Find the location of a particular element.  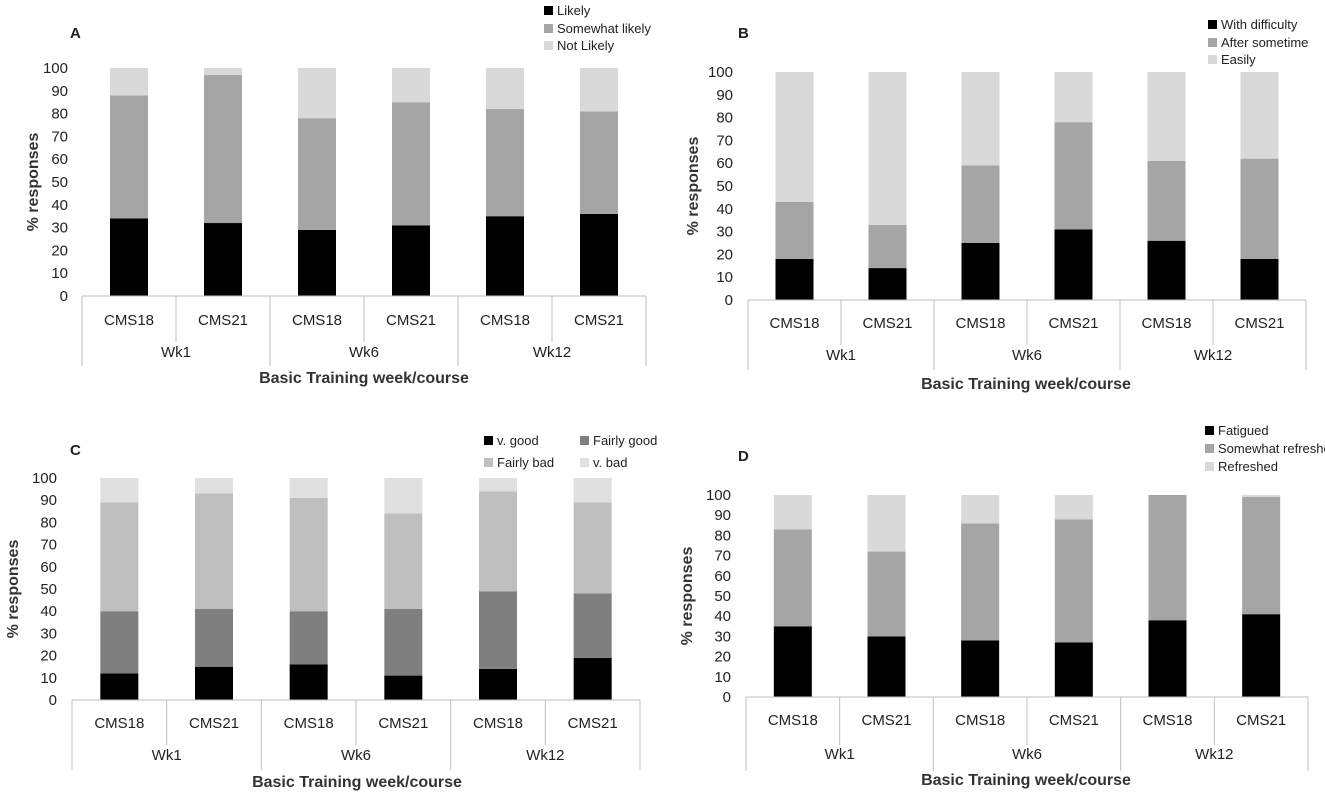

legend: Likely Somewhat likely Not Likely is located at coordinates (597, 28).